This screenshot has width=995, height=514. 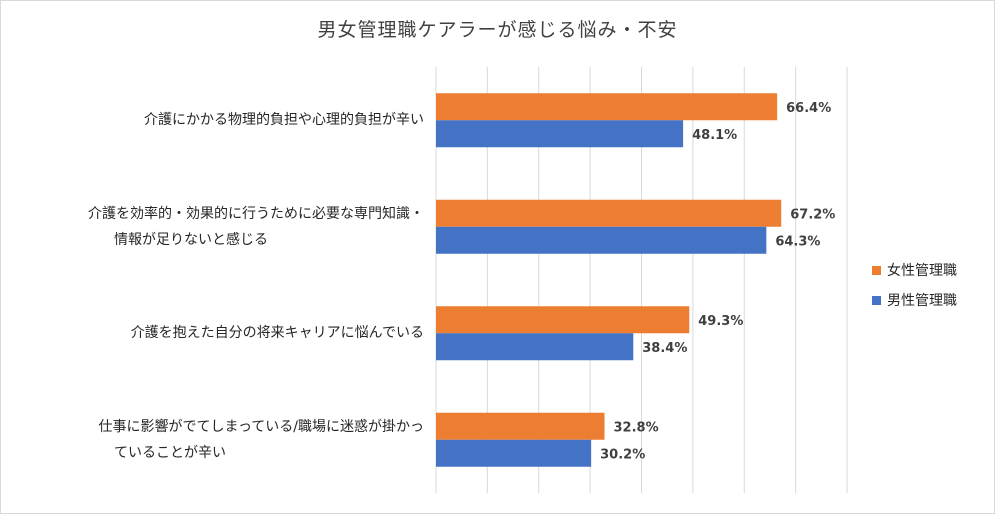 What do you see at coordinates (191, 239) in the screenshot?
I see `category-label-line: 情報が足りないと感じる` at bounding box center [191, 239].